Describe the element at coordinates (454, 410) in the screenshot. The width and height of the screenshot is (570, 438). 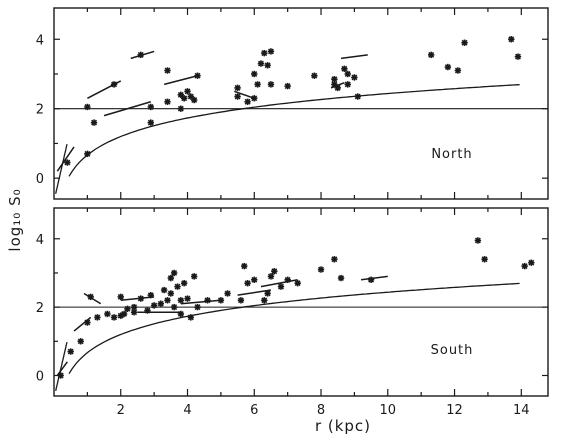
I see `x-tick-label: 12` at that location.